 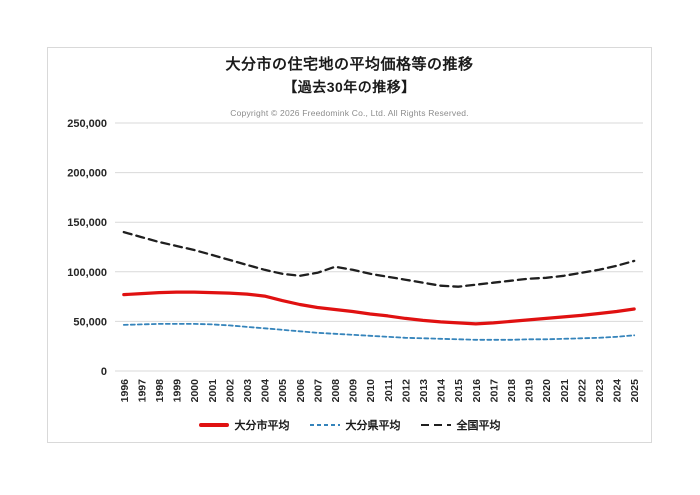 I want to click on x-axis-tick-label: 2000, so click(x=195, y=391).